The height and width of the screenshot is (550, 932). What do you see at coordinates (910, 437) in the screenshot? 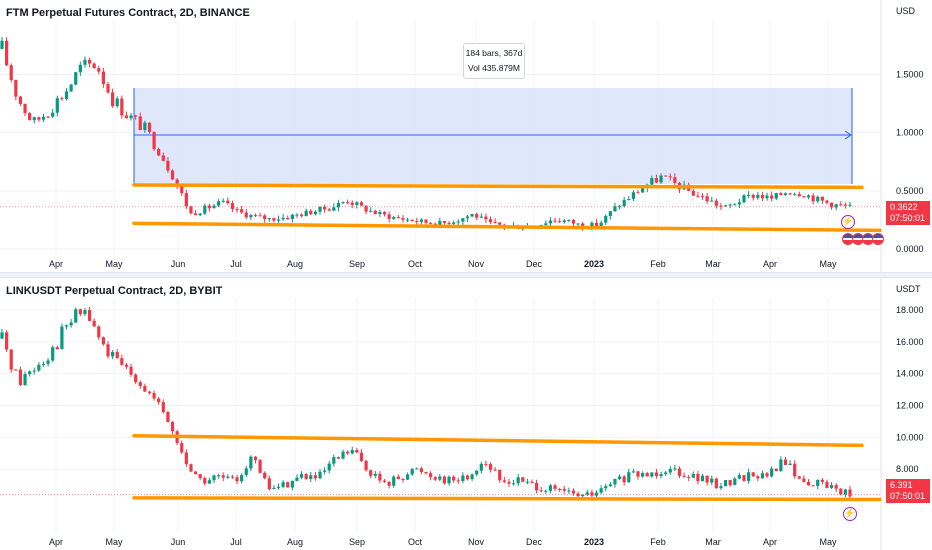
I see `price-tick-label: 10.000` at bounding box center [910, 437].